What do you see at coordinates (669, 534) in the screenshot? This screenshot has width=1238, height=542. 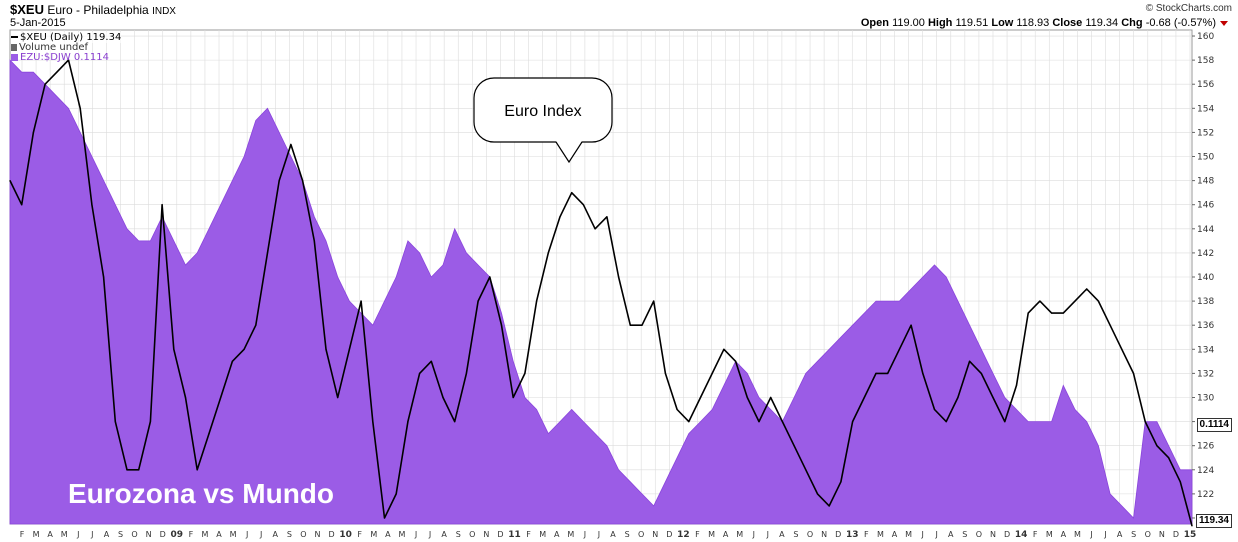 I see `x-tick-label: D` at bounding box center [669, 534].